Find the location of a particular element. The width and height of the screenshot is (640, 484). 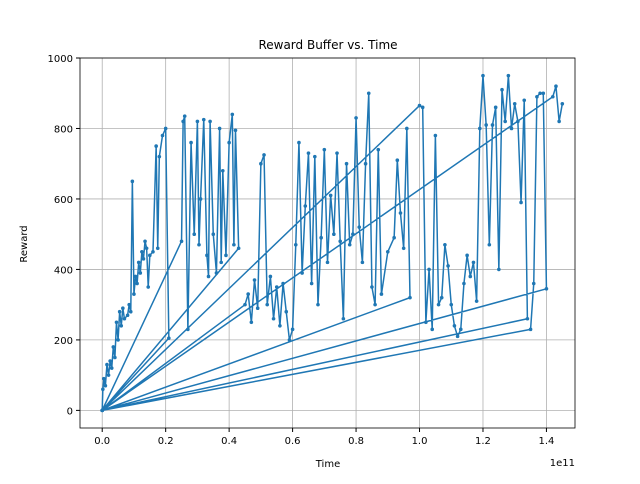

x-tick-label: 1.4 is located at coordinates (546, 441).